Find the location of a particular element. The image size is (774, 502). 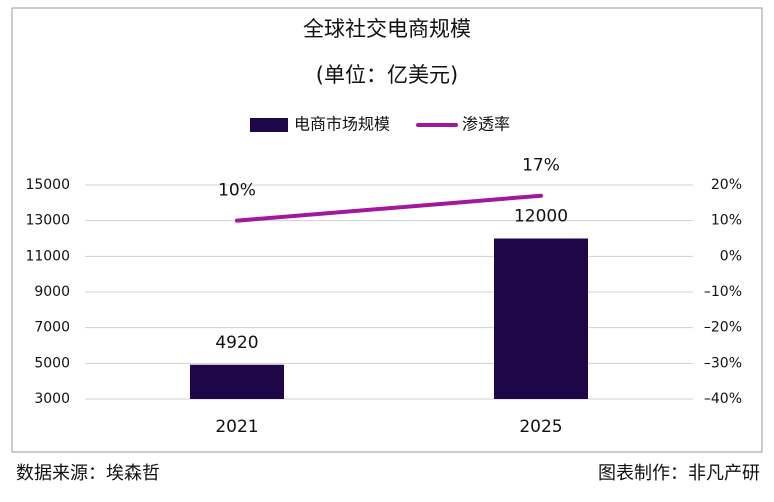

chart-title: 全球社交电商规模 is located at coordinates (387, 29).